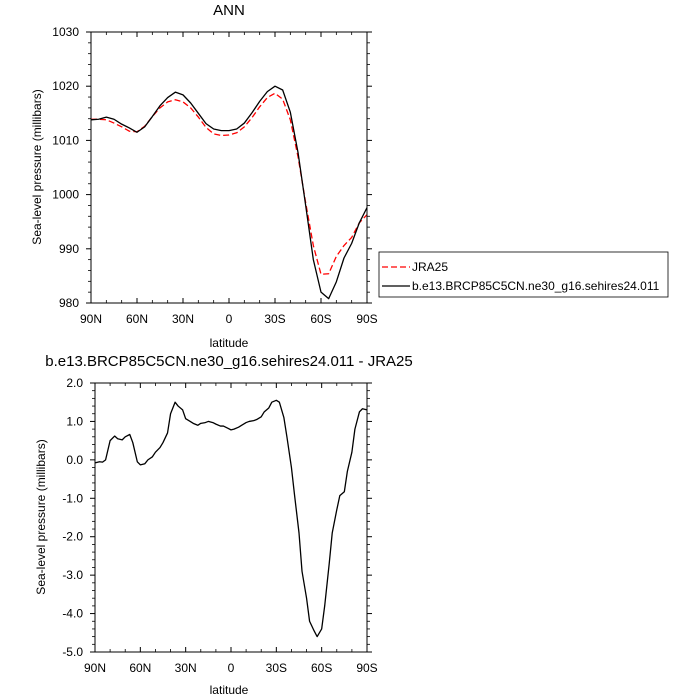  What do you see at coordinates (69, 303) in the screenshot?
I see `y-tick-label: 980` at bounding box center [69, 303].